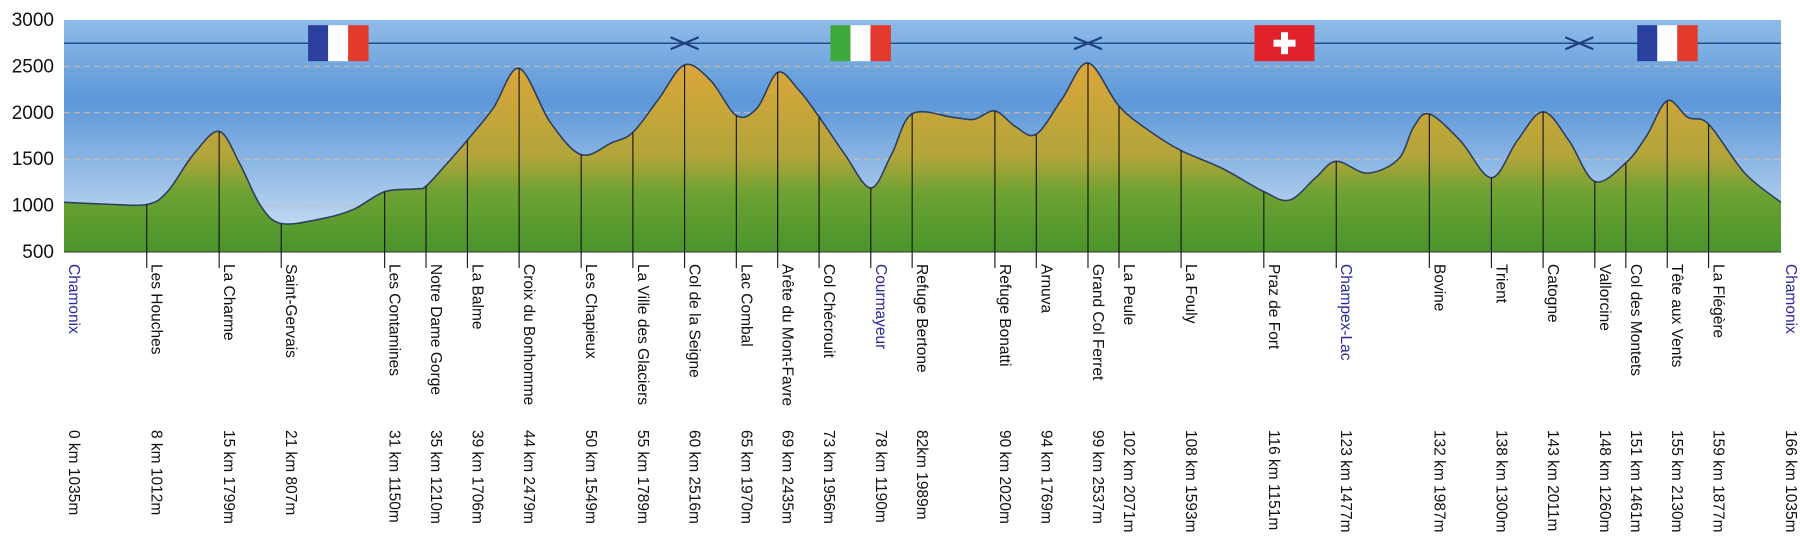 This screenshot has height=559, width=1800. Describe the element at coordinates (879, 355) in the screenshot. I see `waypoint: Courmayeur 78 km 1190m` at that location.